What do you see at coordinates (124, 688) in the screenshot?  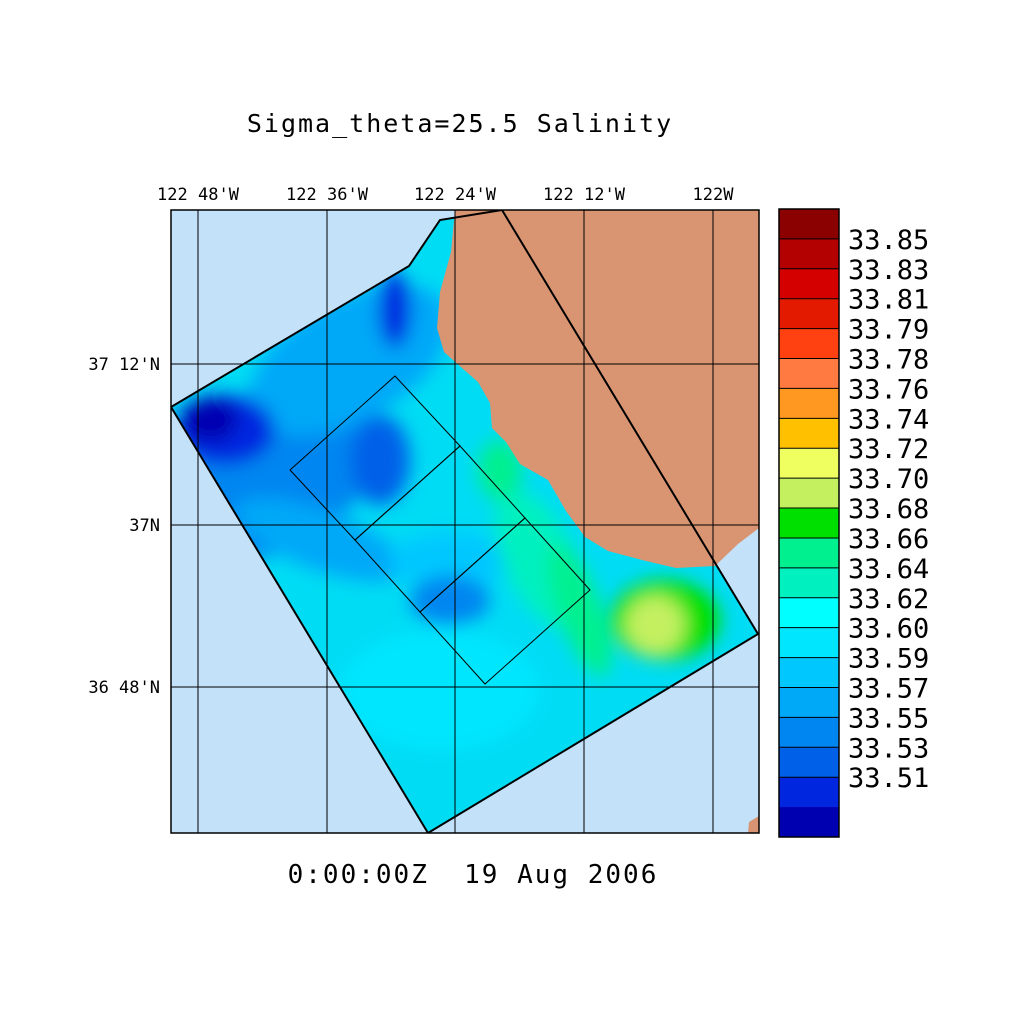 I see `lat-tick-label: 36 48'N` at bounding box center [124, 688].